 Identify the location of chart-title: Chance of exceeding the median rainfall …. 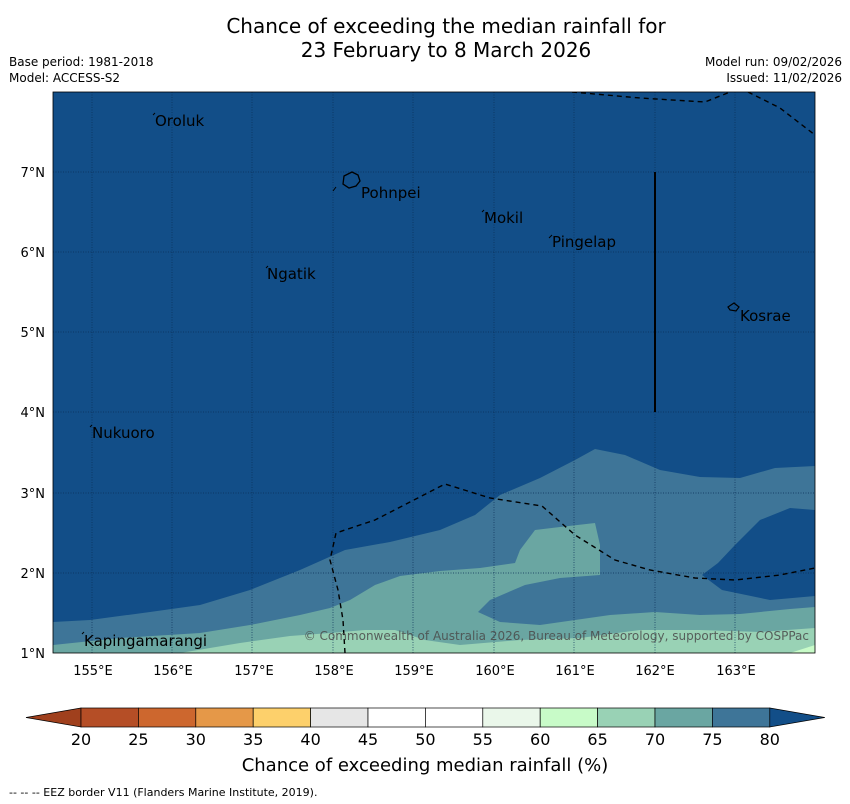
(425, 38).